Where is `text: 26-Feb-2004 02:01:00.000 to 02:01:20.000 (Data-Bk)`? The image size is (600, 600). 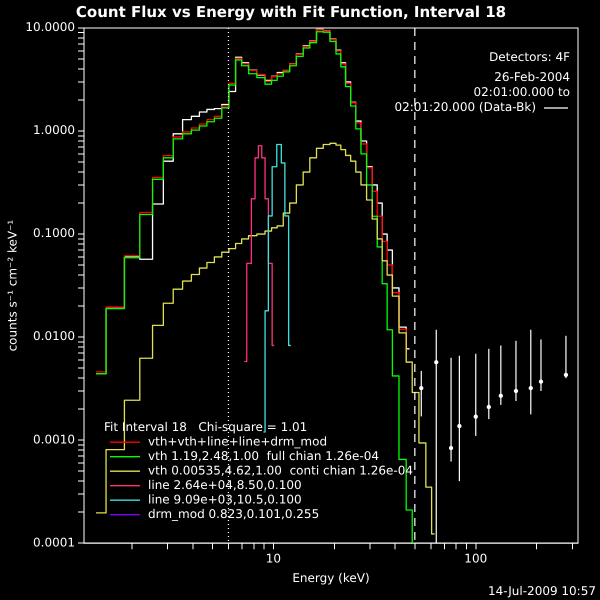 text: 26-Feb-2004 02:01:00.000 to 02:01:20.000 (Data-Bk) is located at coordinates (482, 92).